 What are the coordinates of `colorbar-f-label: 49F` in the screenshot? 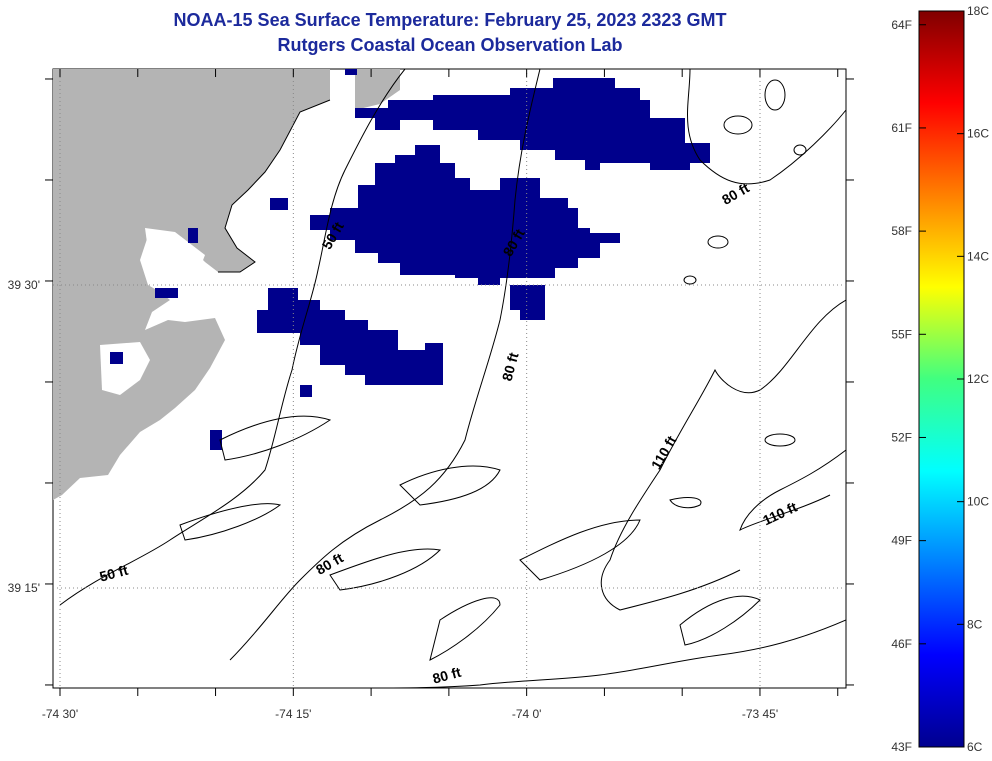 It's located at (901, 541).